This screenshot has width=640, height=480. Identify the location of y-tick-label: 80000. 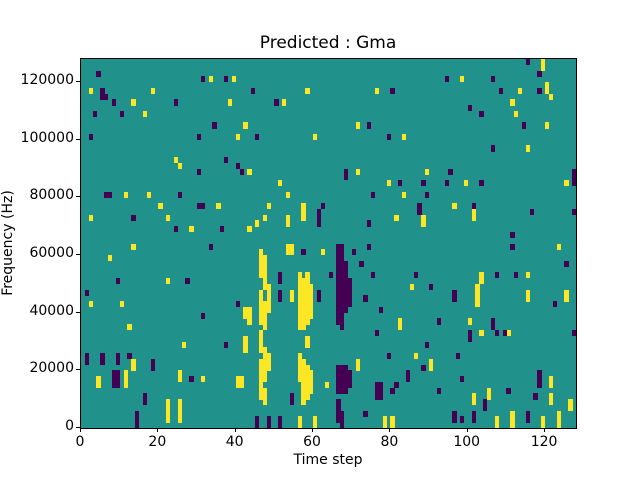
(51, 195).